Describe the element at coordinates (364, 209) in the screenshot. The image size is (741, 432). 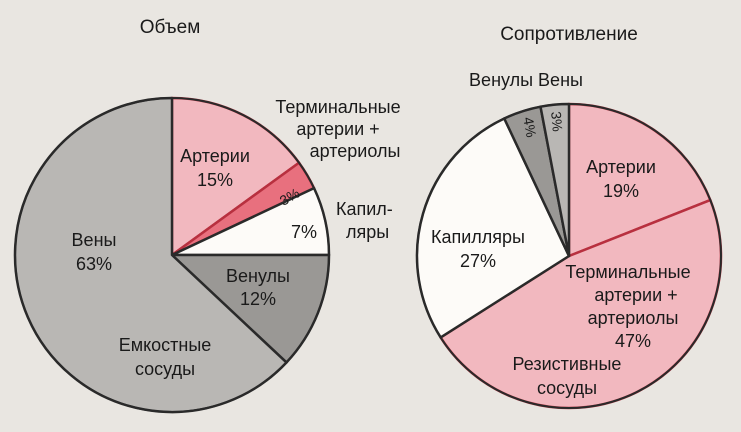
I see `pie1-label-capillaries-1: Капил-` at that location.